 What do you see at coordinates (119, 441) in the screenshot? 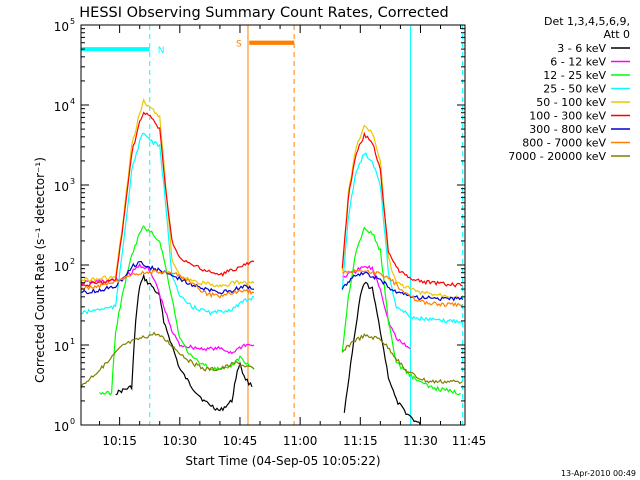
I see `x-tick-label: 10:15` at bounding box center [119, 441].